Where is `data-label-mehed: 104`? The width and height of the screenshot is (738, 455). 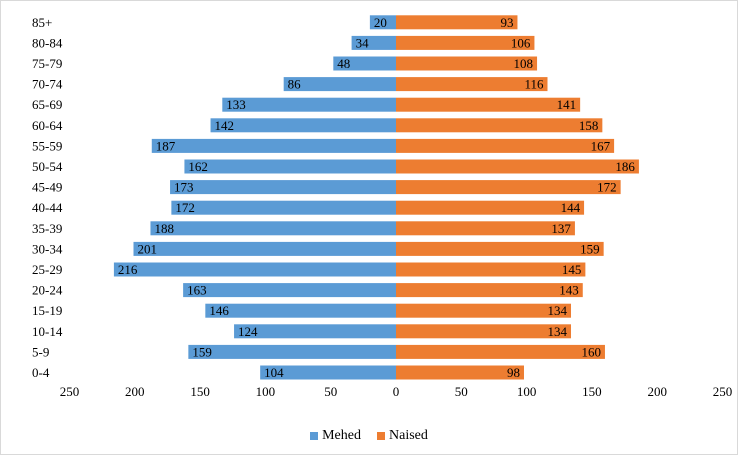
data-label-mehed: 104 is located at coordinates (274, 372).